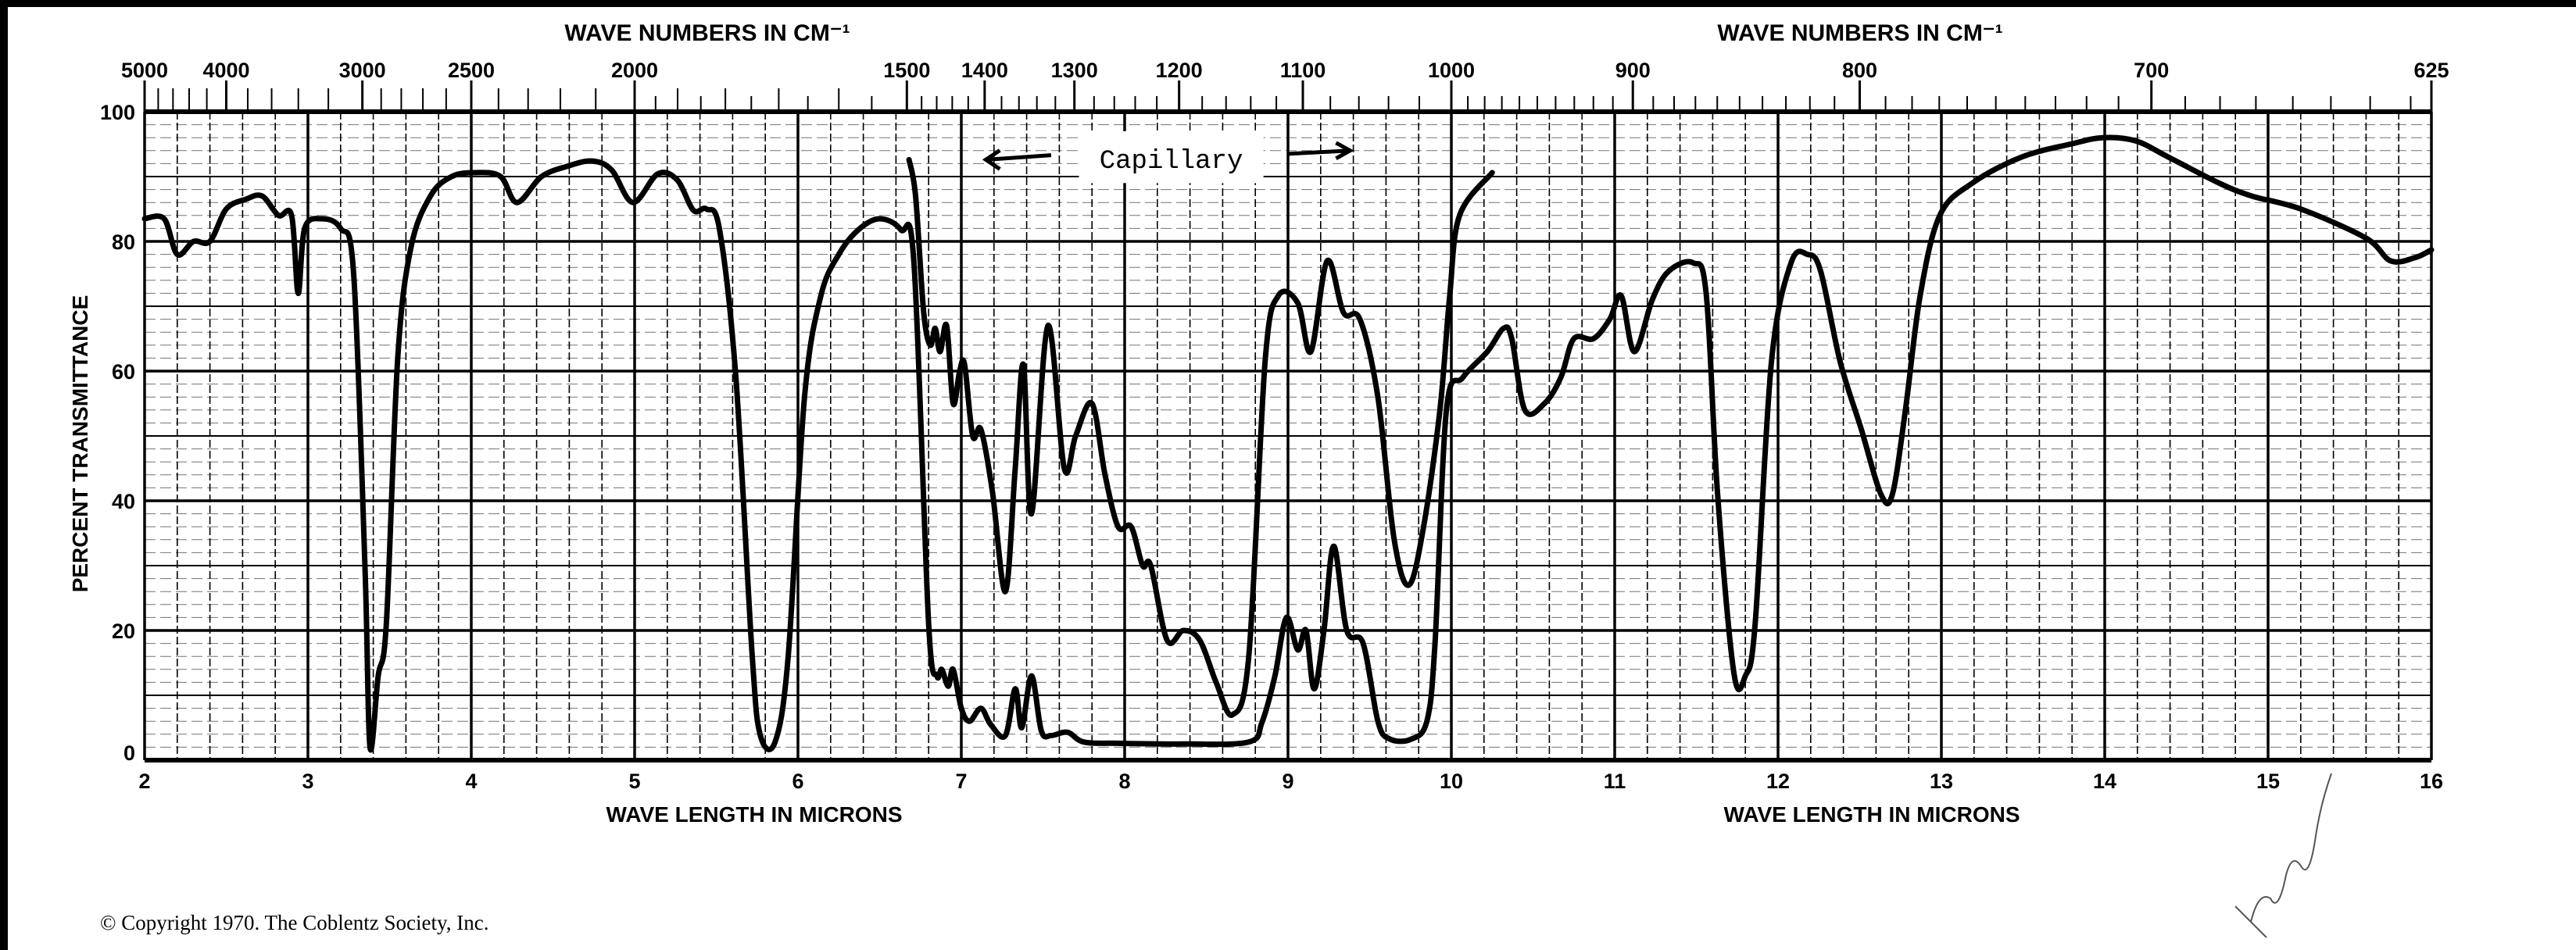 This screenshot has width=2576, height=950. What do you see at coordinates (797, 781) in the screenshot?
I see `x-tick-label: 6` at bounding box center [797, 781].